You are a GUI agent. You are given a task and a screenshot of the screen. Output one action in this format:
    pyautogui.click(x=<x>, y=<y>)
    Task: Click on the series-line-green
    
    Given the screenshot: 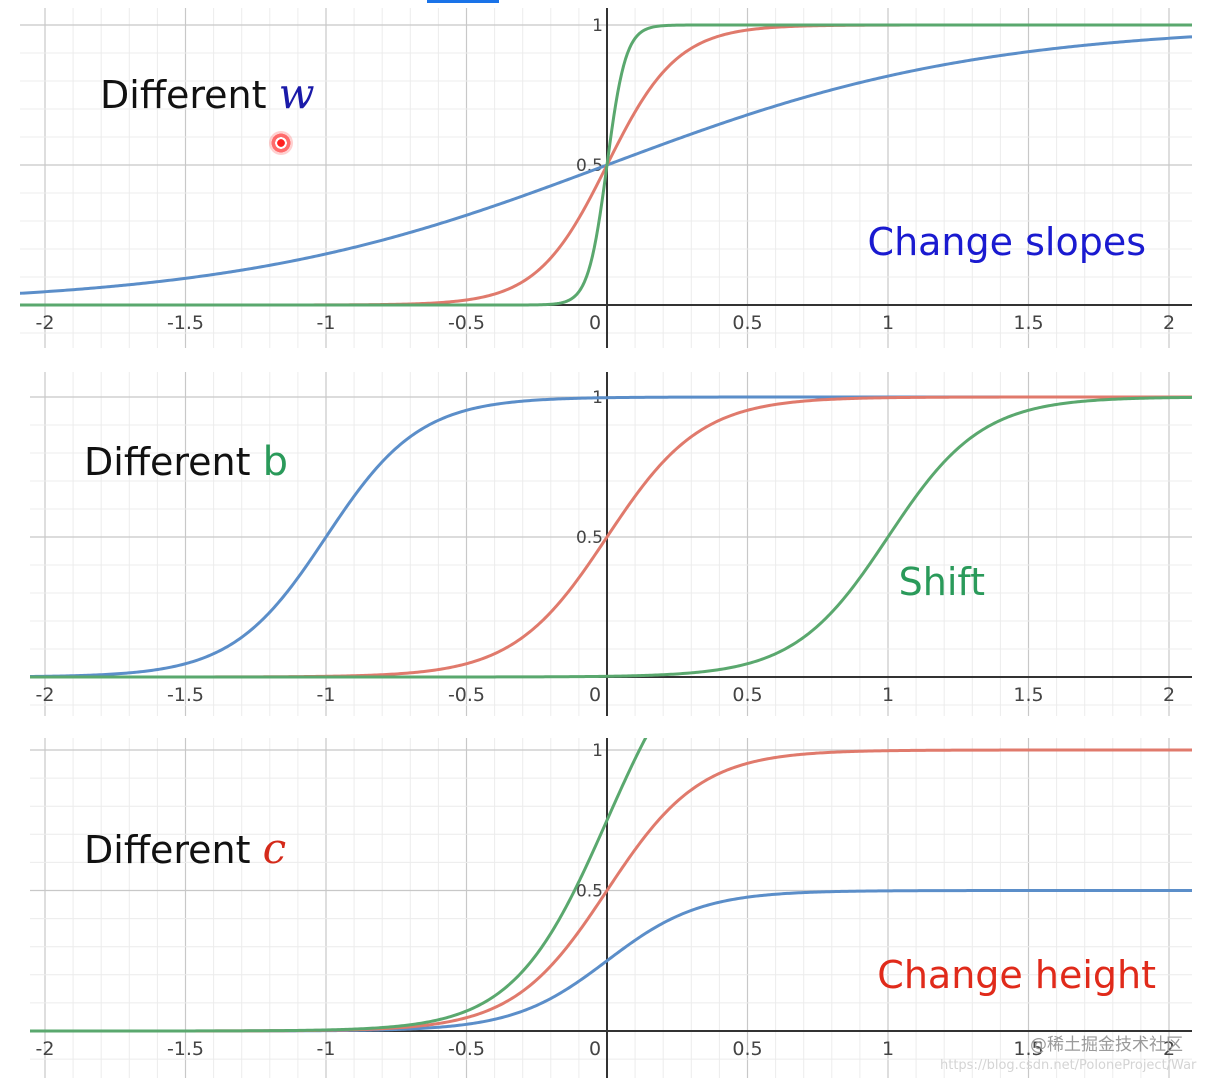 What is the action you would take?
    pyautogui.click(x=339, y=885)
    